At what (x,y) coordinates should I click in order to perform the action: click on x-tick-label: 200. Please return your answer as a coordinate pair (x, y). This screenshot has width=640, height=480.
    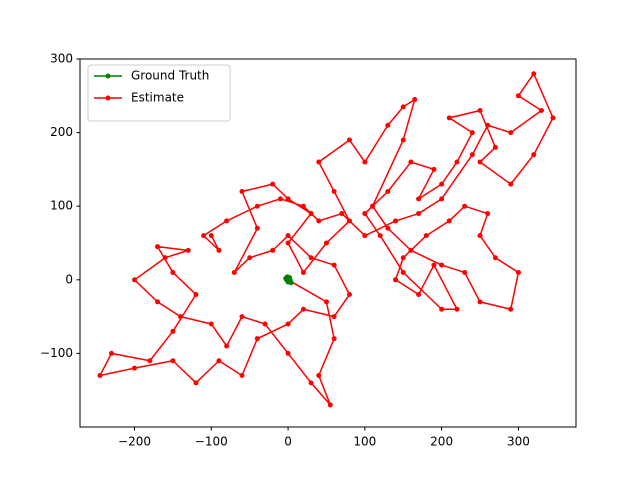
    Looking at the image, I should click on (441, 442).